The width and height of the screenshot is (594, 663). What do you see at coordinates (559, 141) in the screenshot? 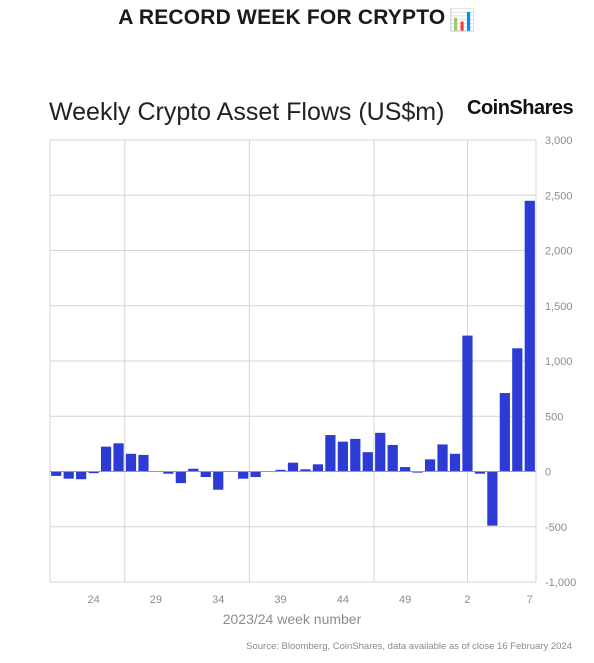
I see `y-tick-label: 3,000` at bounding box center [559, 141].